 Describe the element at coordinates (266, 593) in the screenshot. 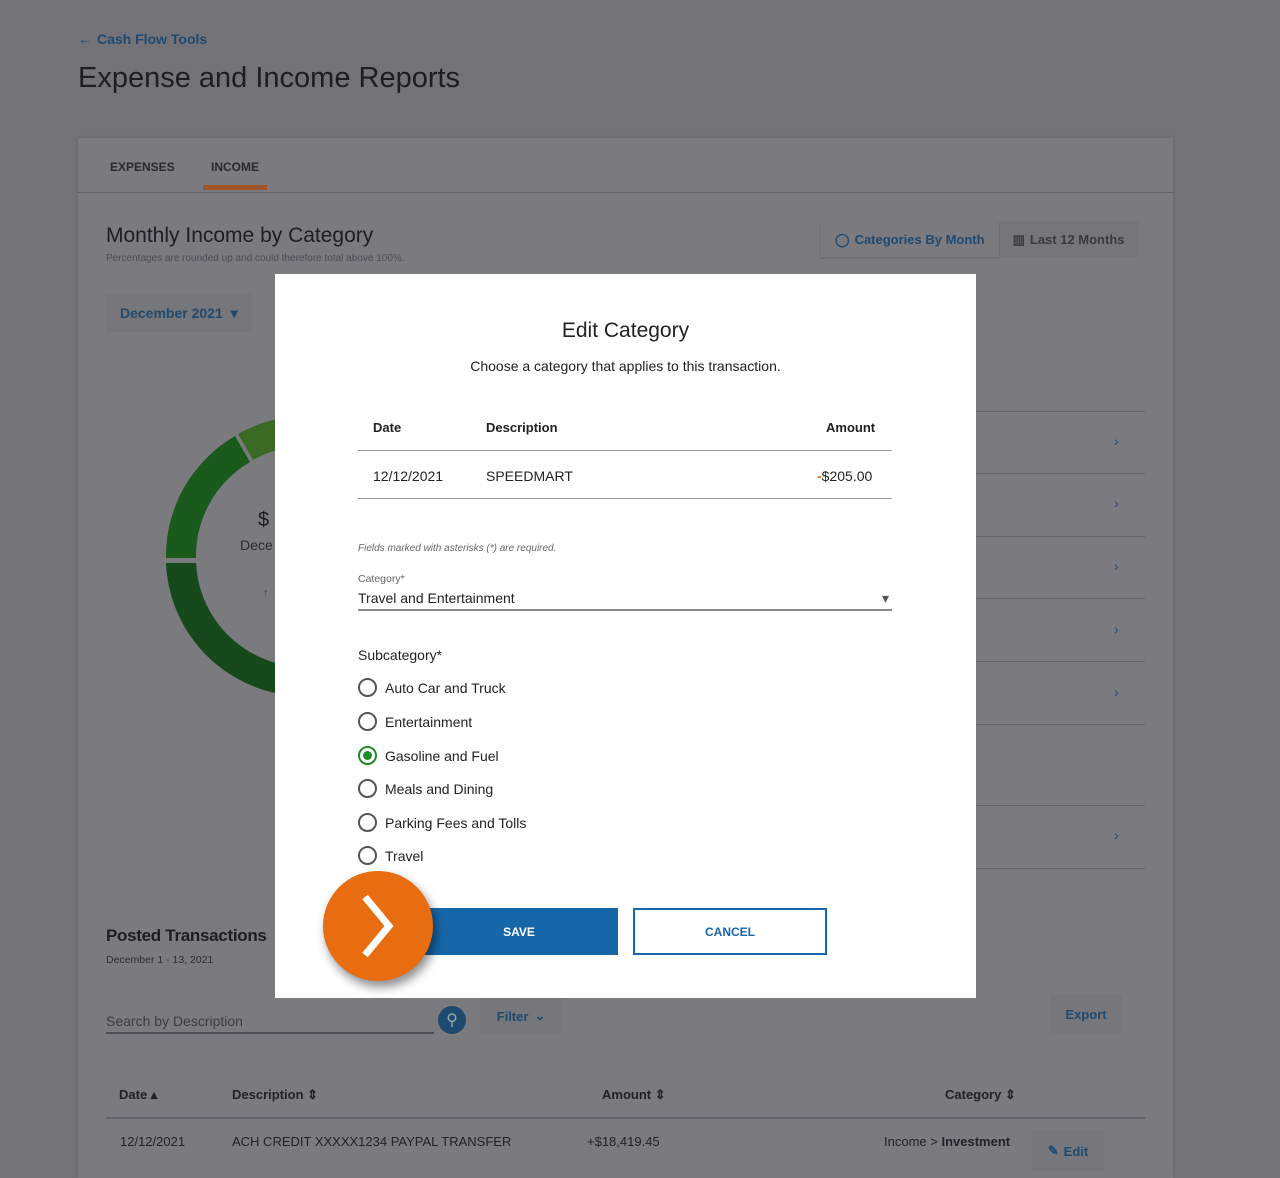

I see `arrow-up-icon: ↑` at that location.